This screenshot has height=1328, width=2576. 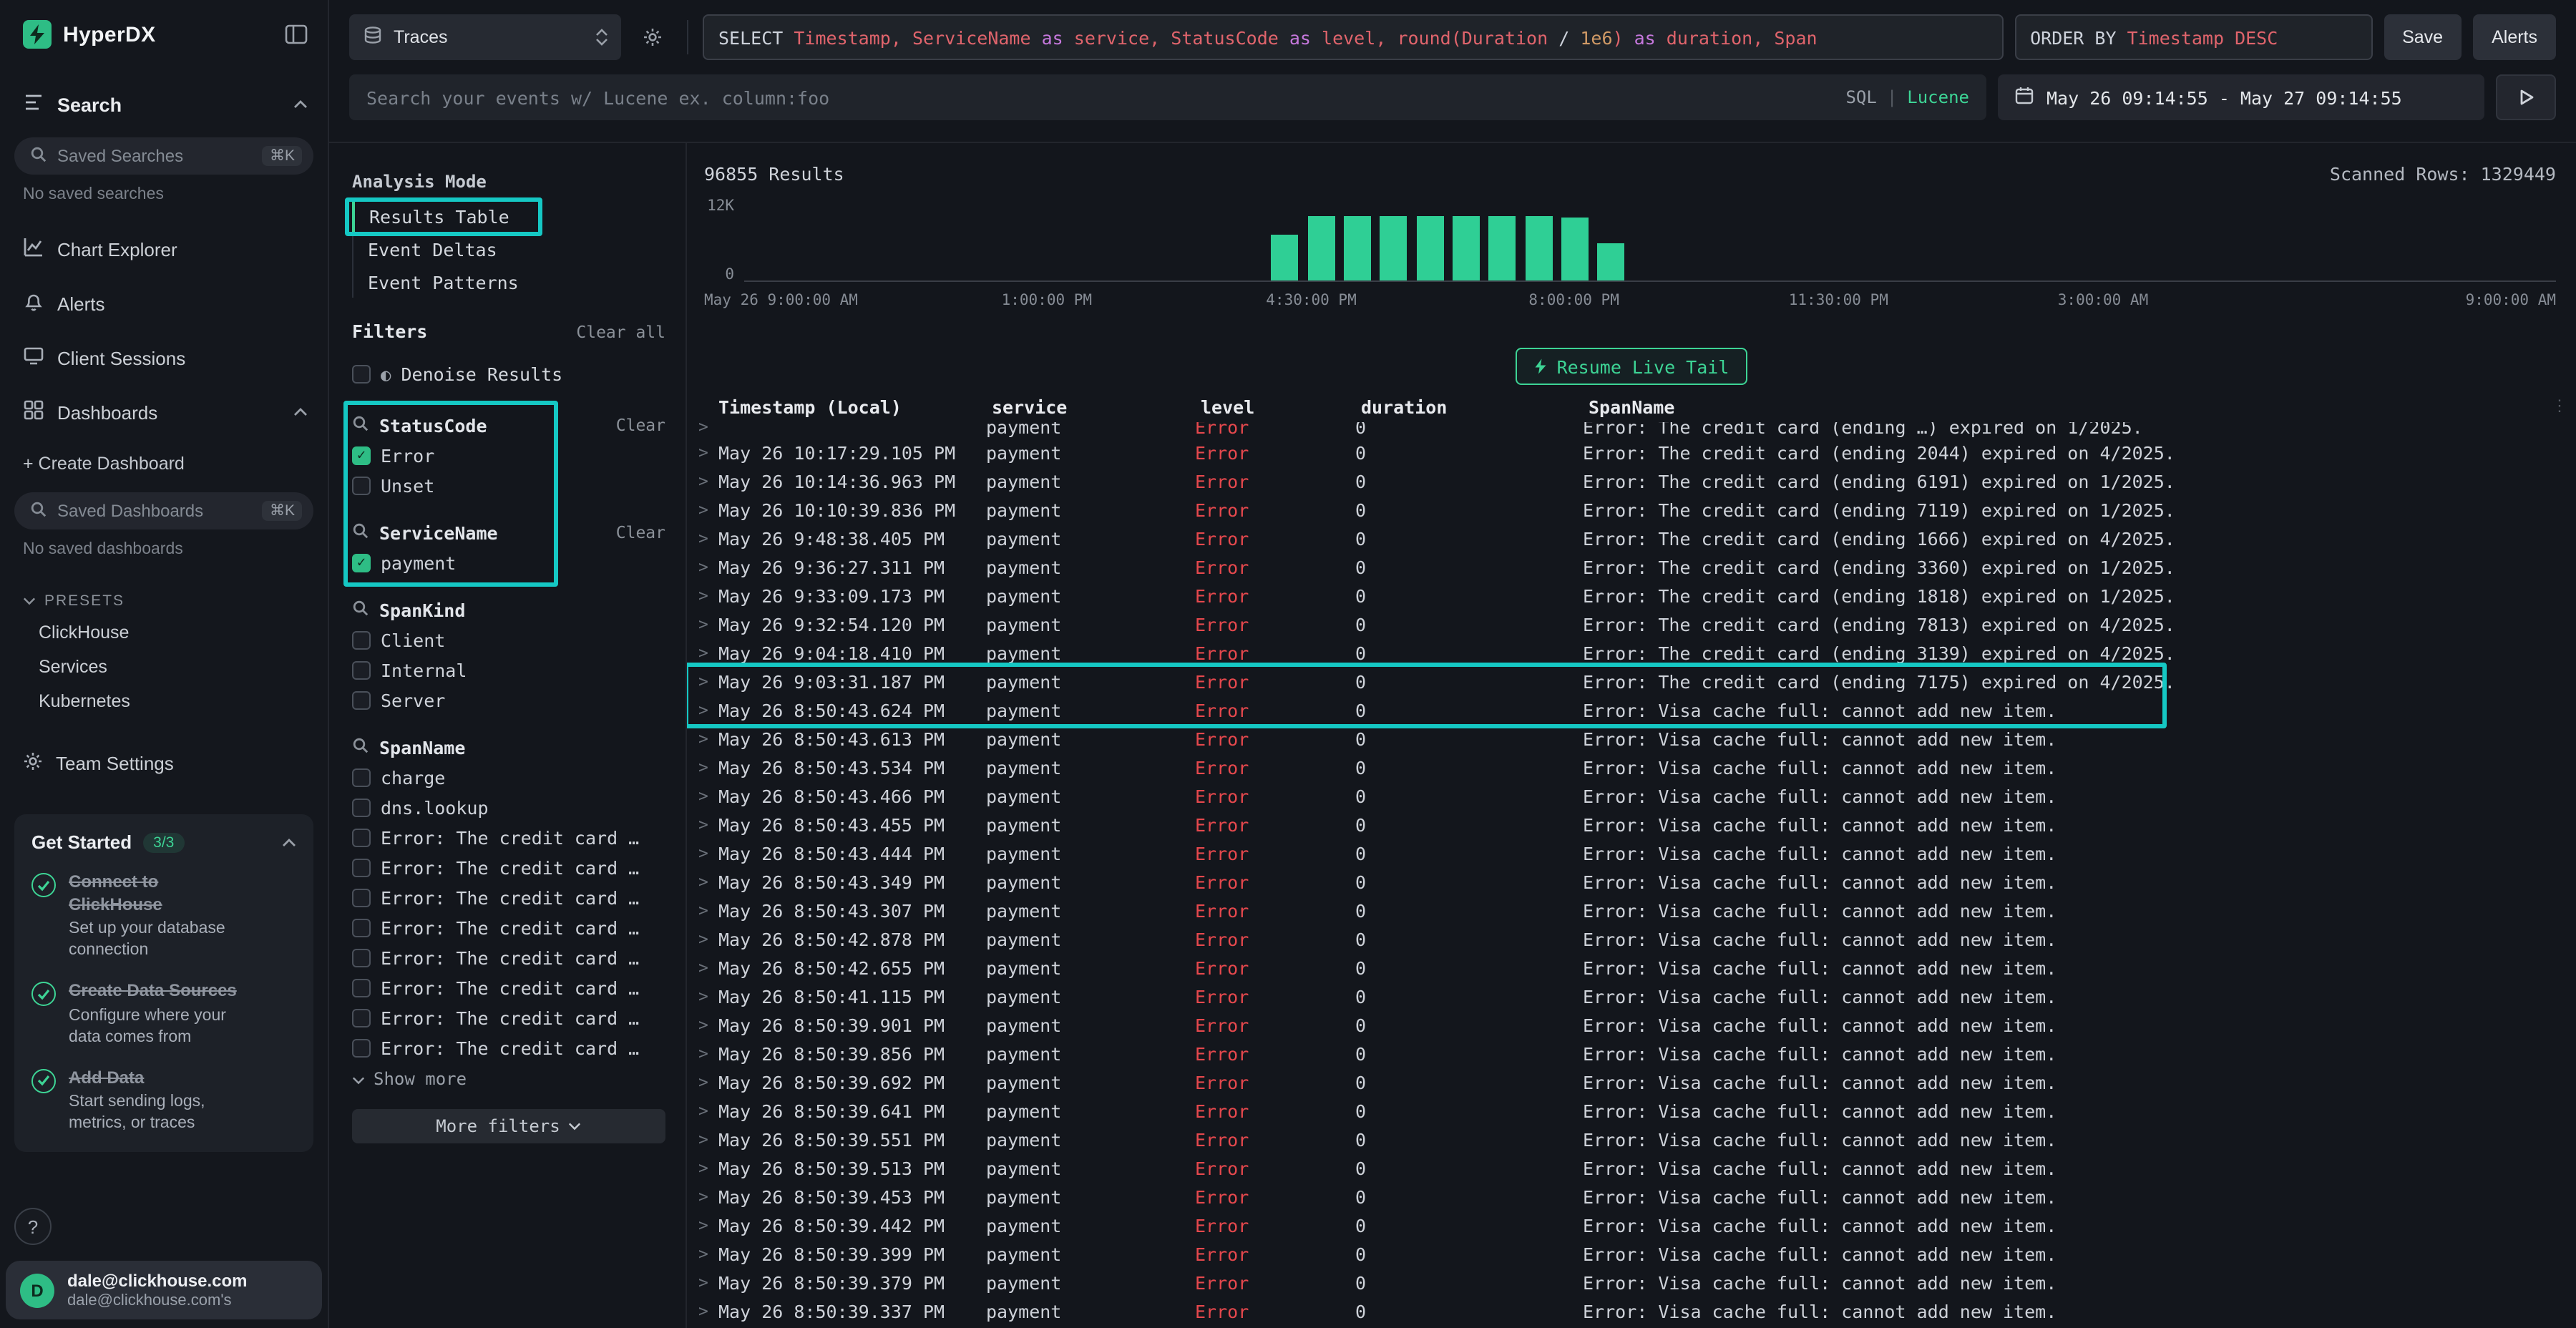 I want to click on filter-clear-button: Clear, so click(x=640, y=532).